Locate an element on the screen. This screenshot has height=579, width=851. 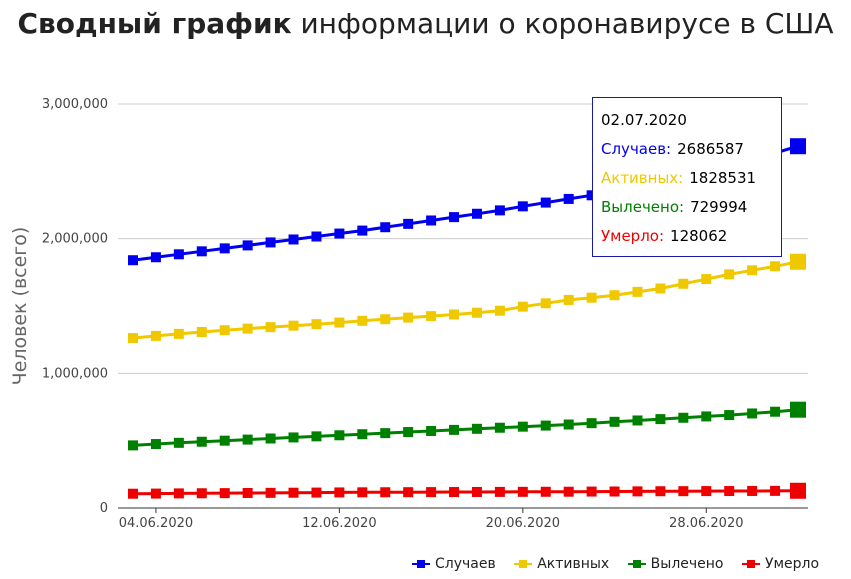
legend-label-active: Активных is located at coordinates (573, 564).